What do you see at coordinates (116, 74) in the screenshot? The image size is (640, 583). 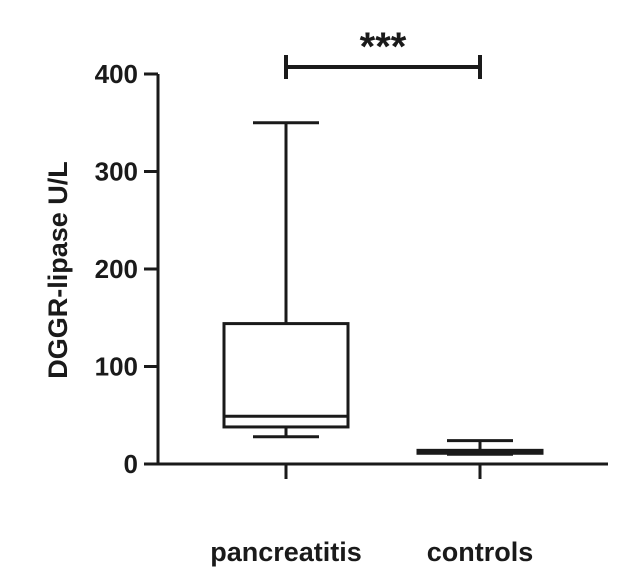 I see `y-tick-label: 400` at bounding box center [116, 74].